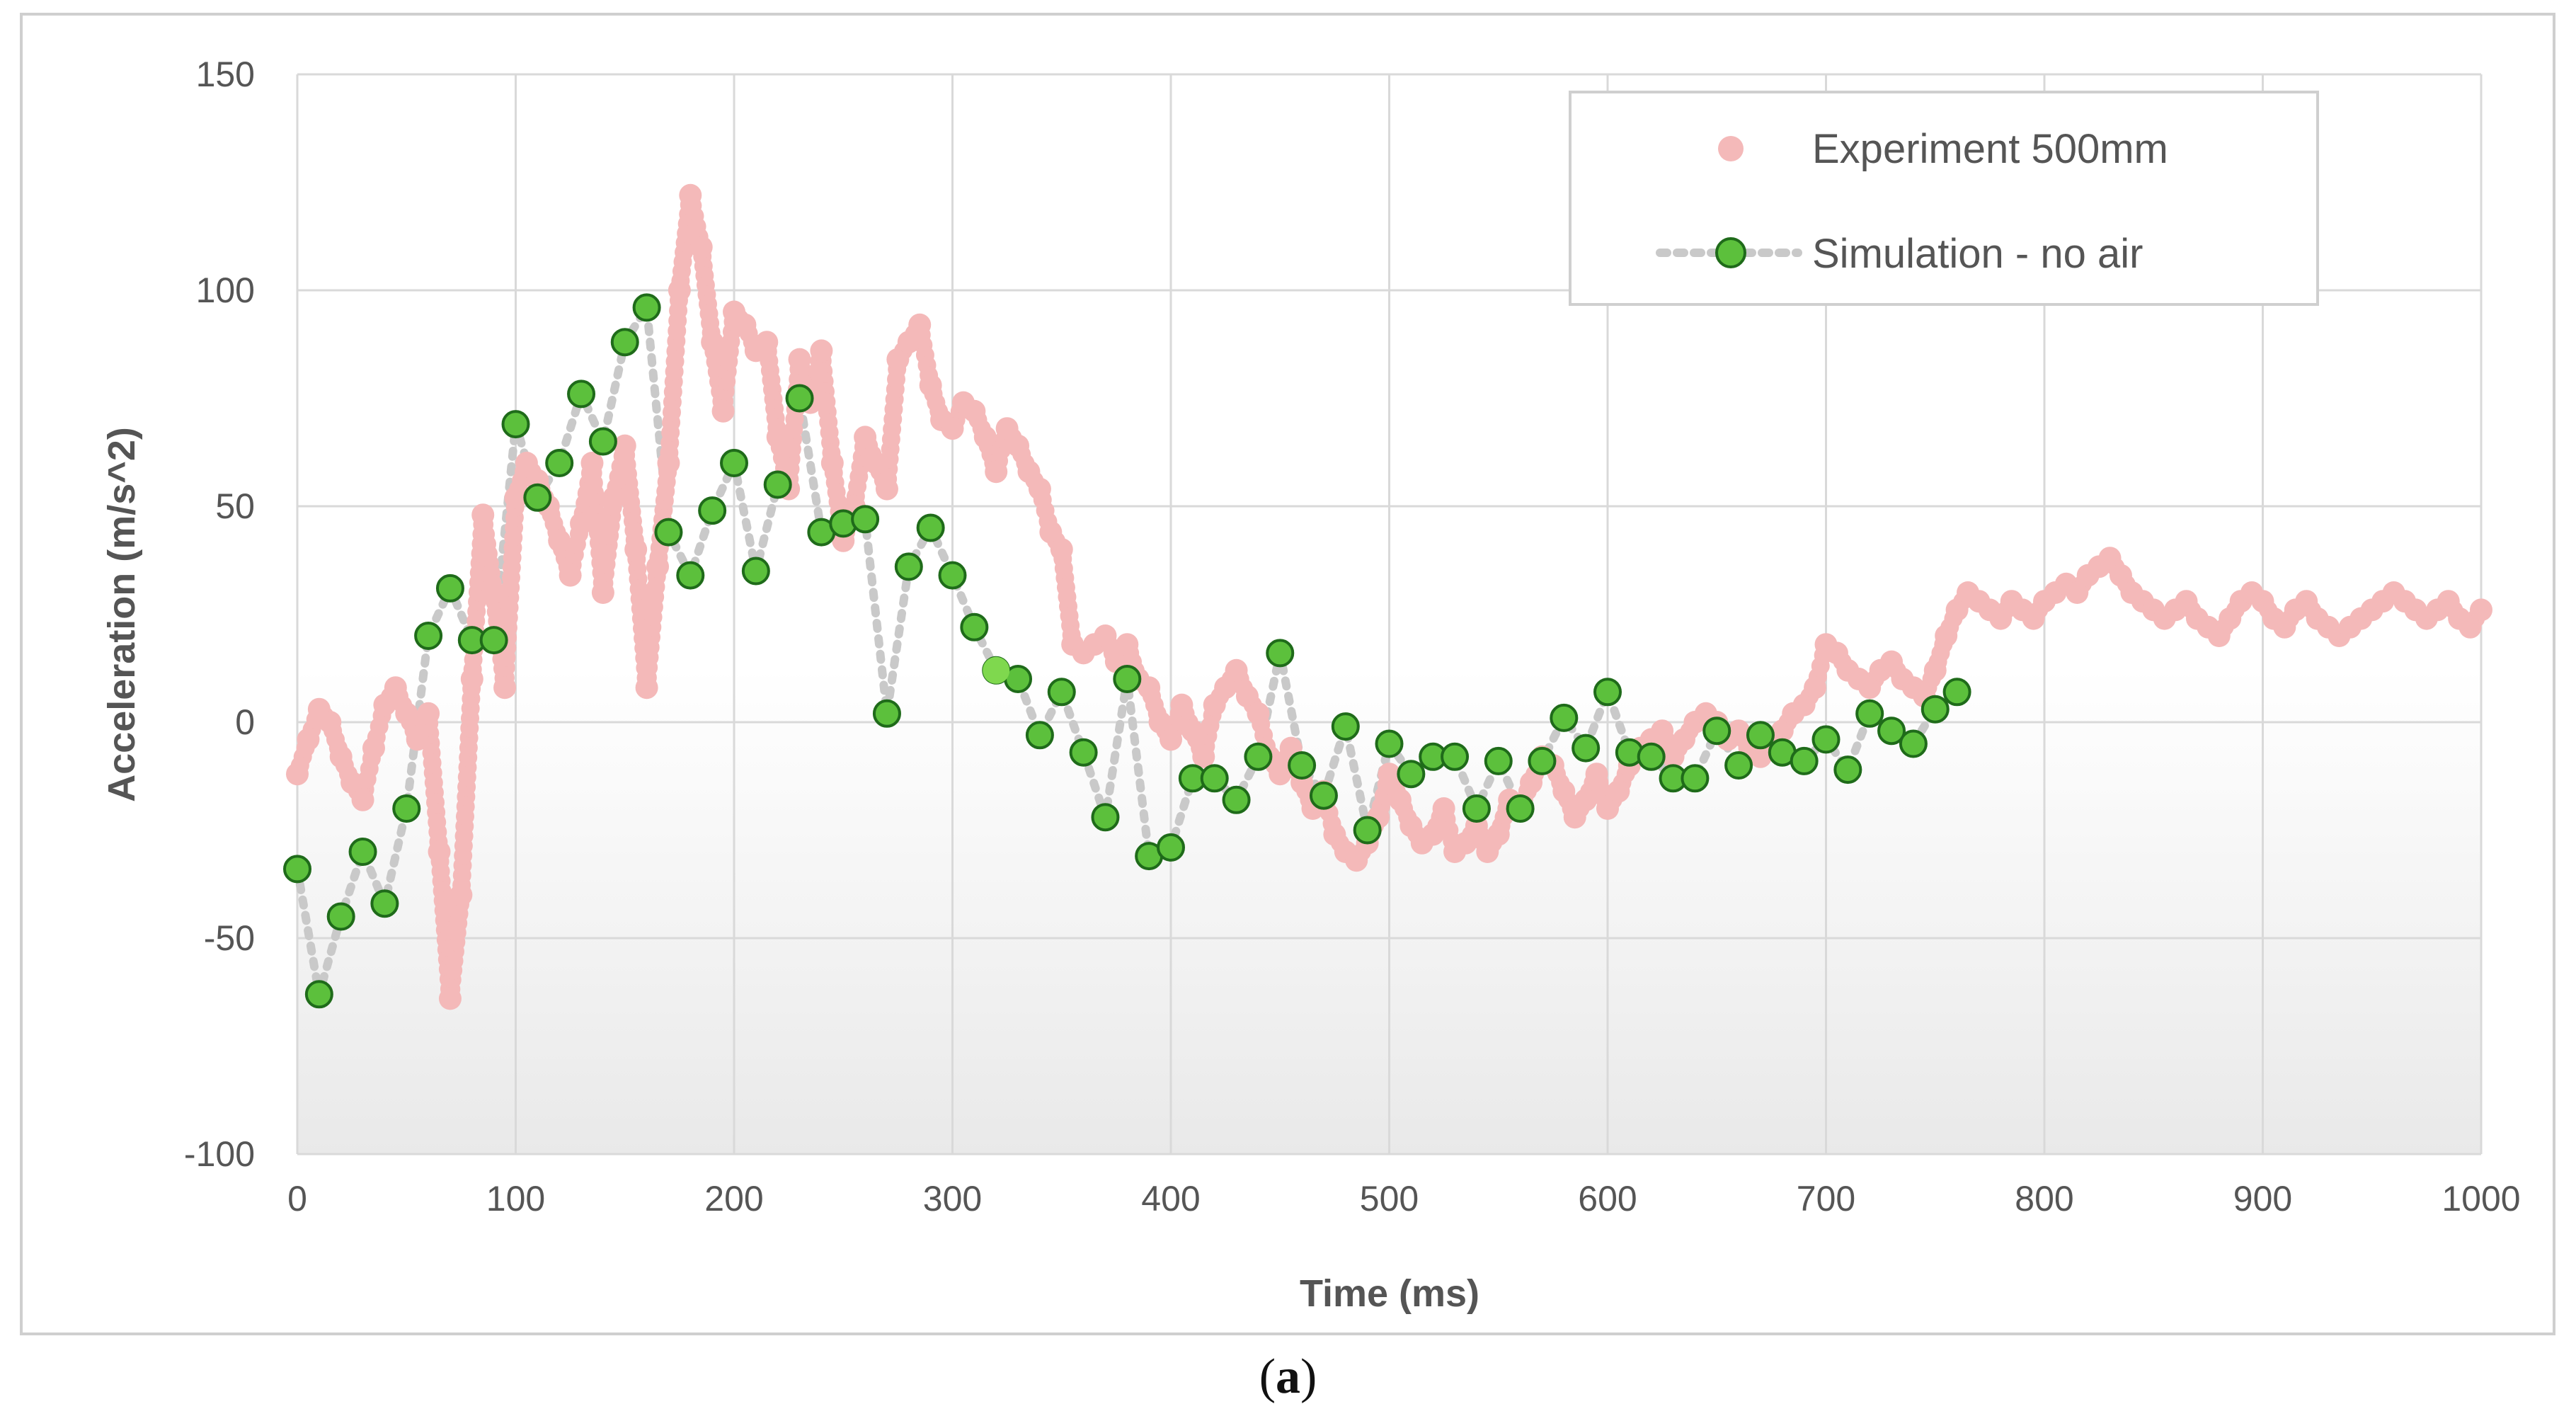  I want to click on x-tick-label: 800, so click(2044, 1199).